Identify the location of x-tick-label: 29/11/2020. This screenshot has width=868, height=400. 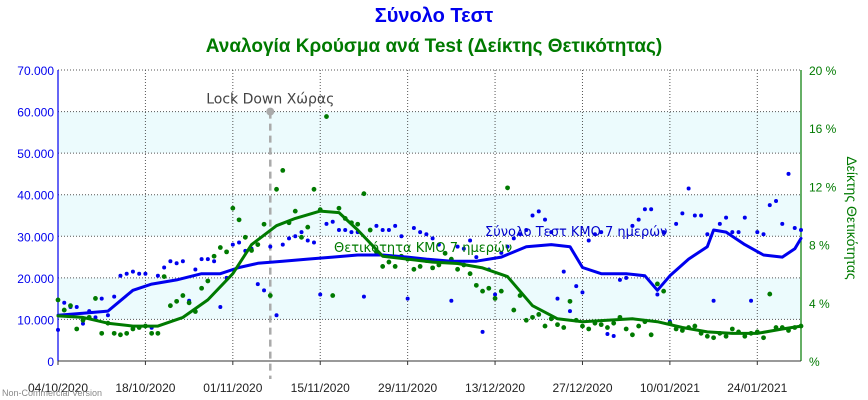
(407, 388).